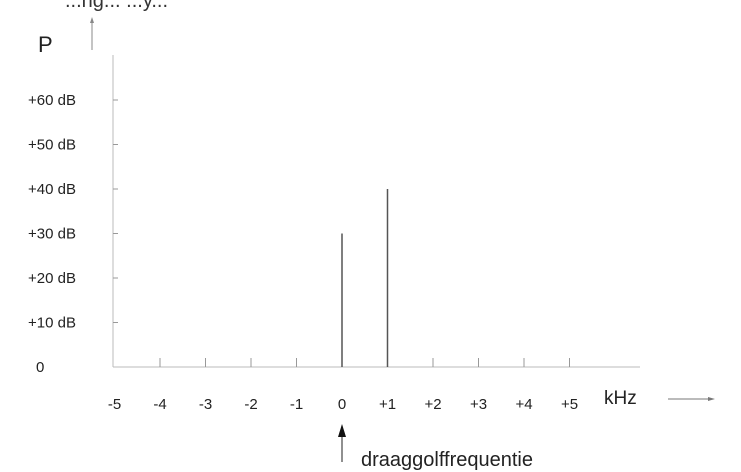  Describe the element at coordinates (52, 145) in the screenshot. I see `y-tick-label: +50 dB` at that location.